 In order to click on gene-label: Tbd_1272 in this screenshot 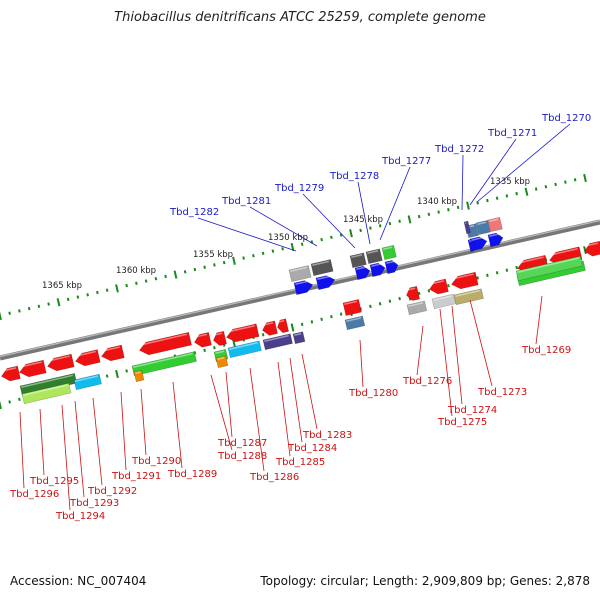, I will do `click(459, 149)`.